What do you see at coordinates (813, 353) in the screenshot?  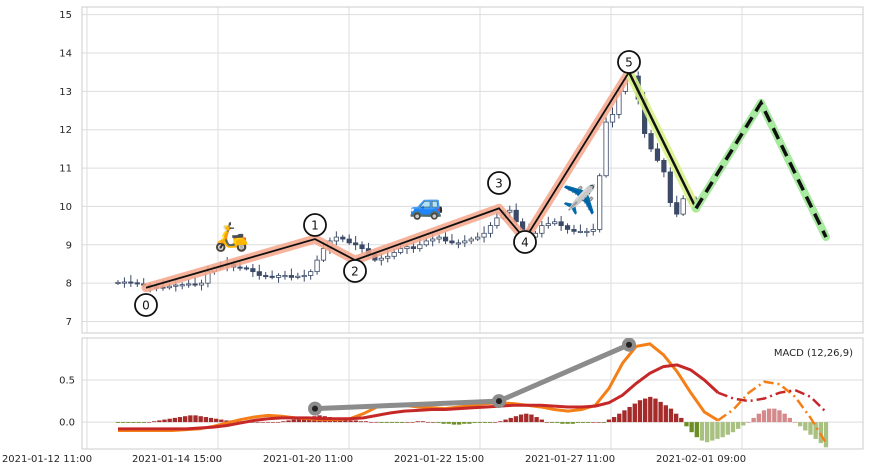 I see `macd-legend: MACD (12,26,9)` at bounding box center [813, 353].